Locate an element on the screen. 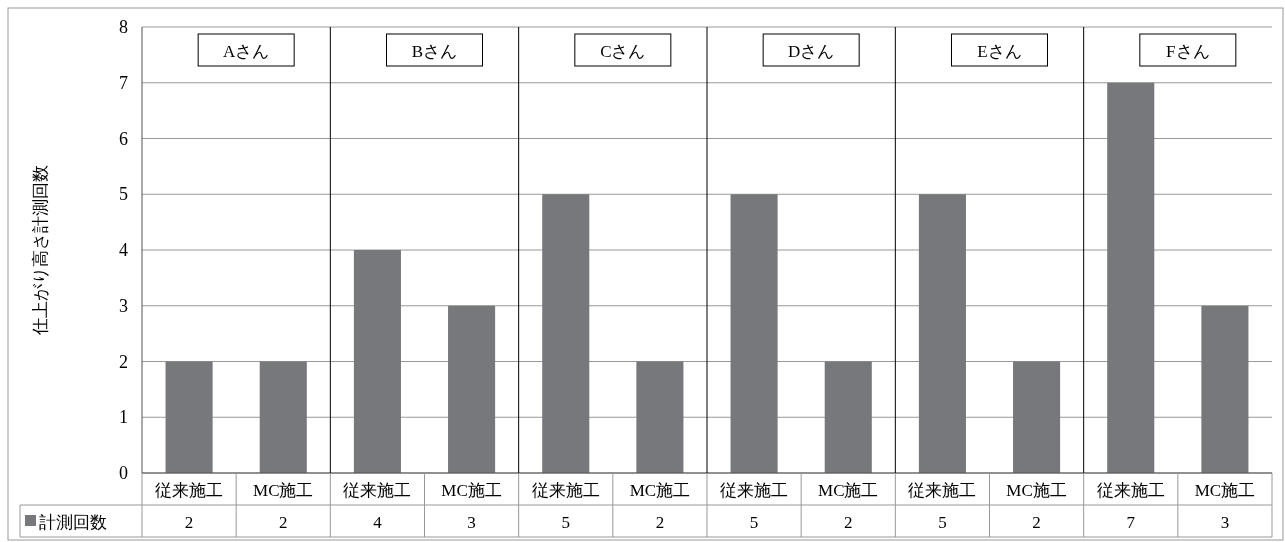 The image size is (1285, 542). y-tick-label: 0 is located at coordinates (123, 473).